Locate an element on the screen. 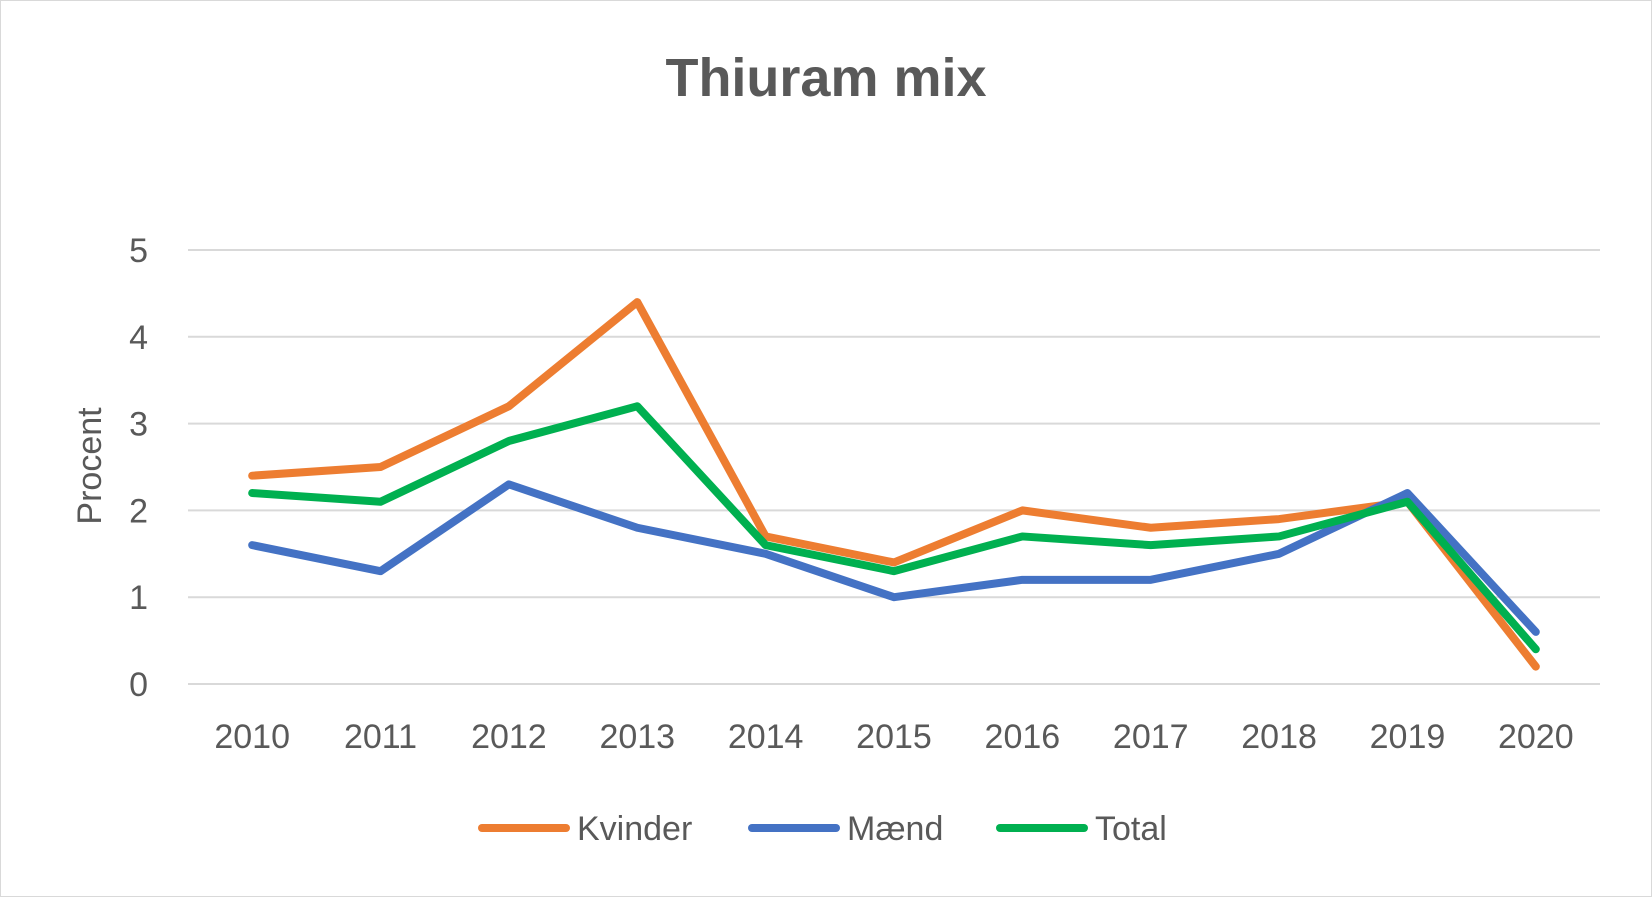 The width and height of the screenshot is (1652, 897). x-tick-label: 2014 is located at coordinates (766, 737).